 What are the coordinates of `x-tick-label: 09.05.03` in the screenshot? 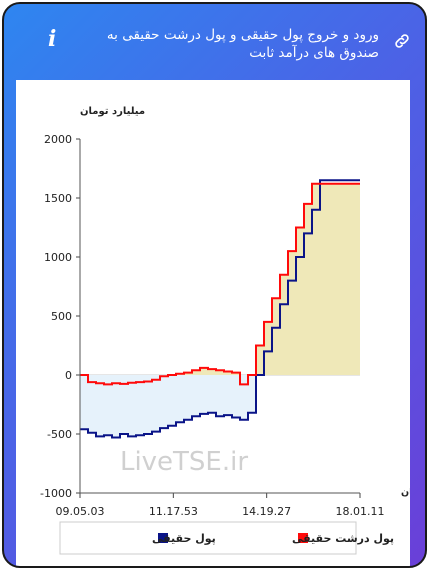 It's located at (80, 511).